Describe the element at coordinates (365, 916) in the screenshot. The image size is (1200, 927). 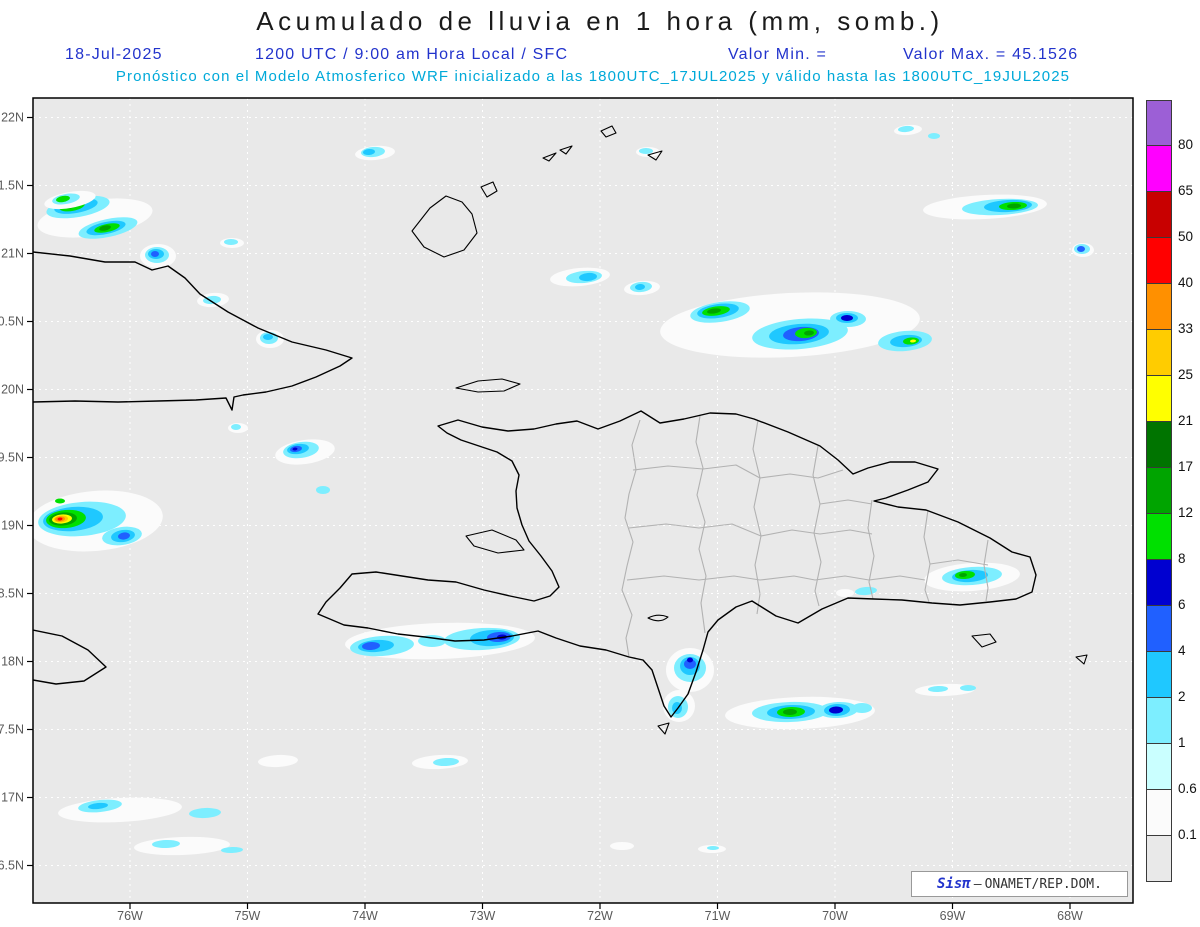
I see `lon-axis-label: 74W` at that location.